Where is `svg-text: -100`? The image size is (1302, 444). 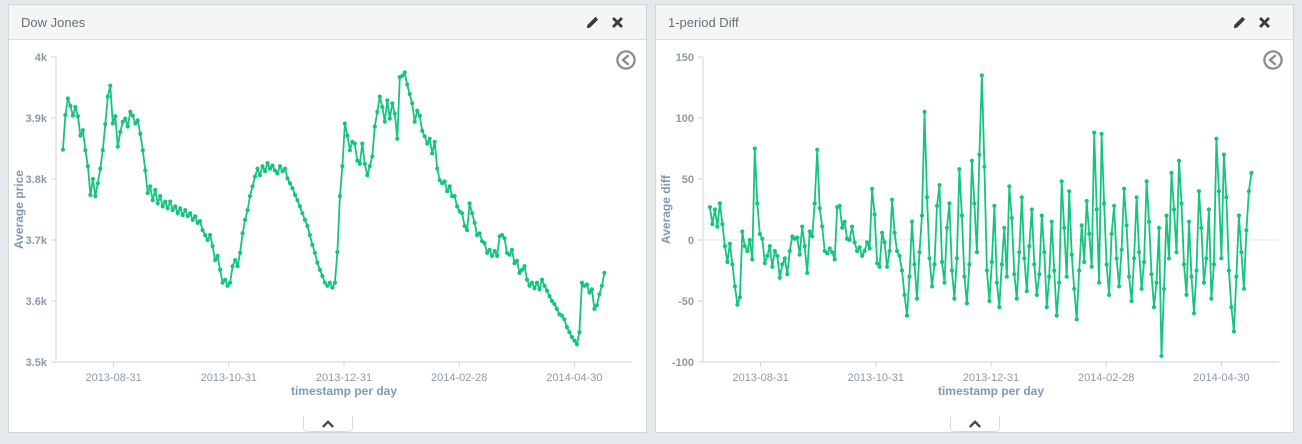
svg-text: -100 is located at coordinates (683, 363).